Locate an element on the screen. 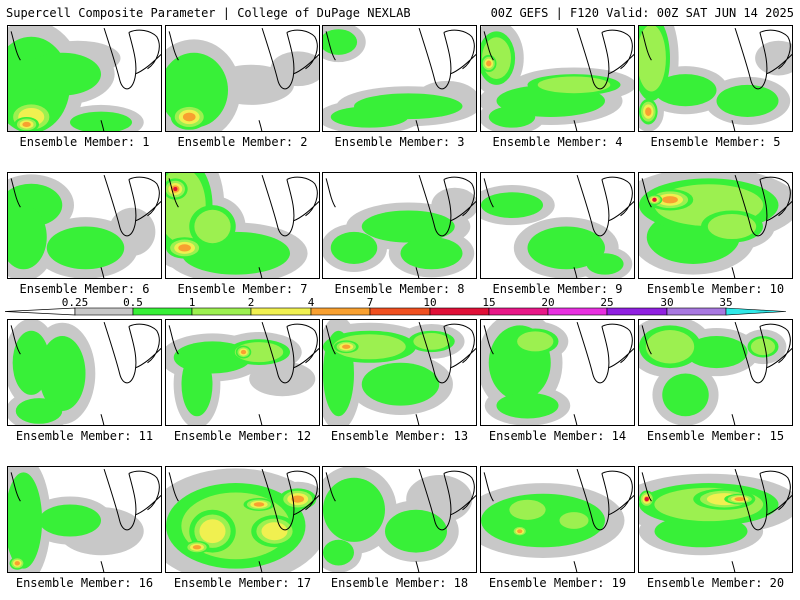 The width and height of the screenshot is (800, 600). ensemble-member-label: Ensemble Member: 13 is located at coordinates (399, 436).